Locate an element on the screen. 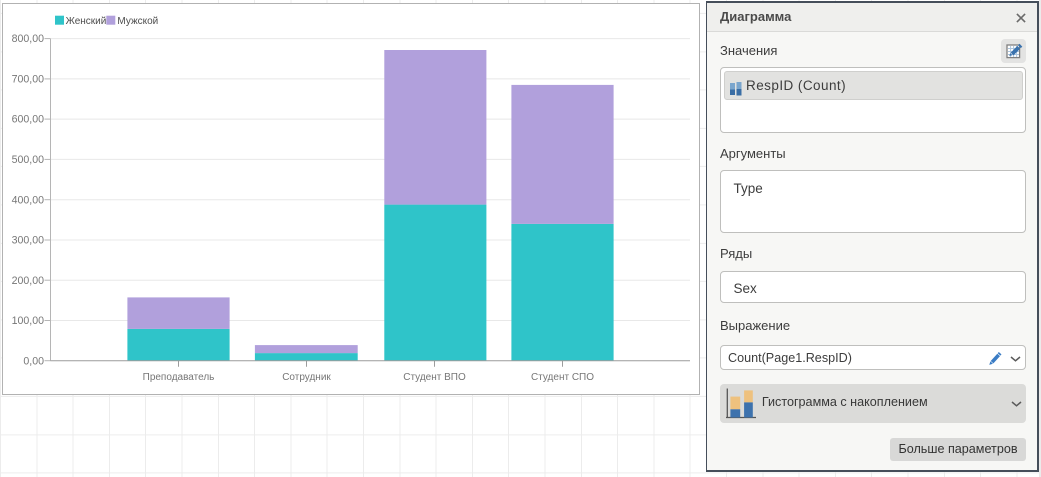  svg-text: Студент СПО is located at coordinates (562, 377).